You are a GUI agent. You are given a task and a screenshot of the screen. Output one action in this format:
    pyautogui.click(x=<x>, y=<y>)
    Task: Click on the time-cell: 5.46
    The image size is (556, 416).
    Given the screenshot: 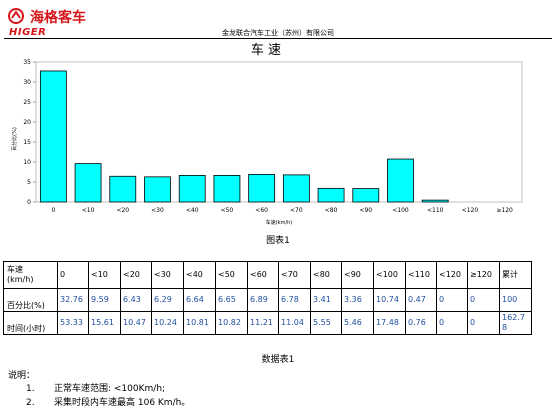 What is the action you would take?
    pyautogui.click(x=357, y=323)
    